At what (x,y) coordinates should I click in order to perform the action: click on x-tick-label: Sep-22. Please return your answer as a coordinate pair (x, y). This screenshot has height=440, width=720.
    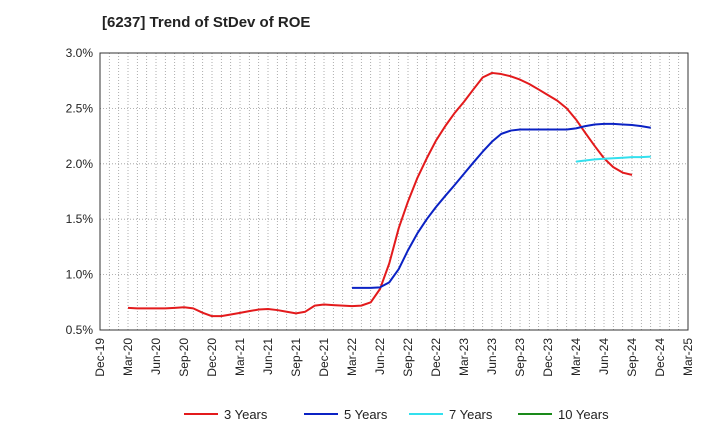
    Looking at the image, I should click on (408, 357).